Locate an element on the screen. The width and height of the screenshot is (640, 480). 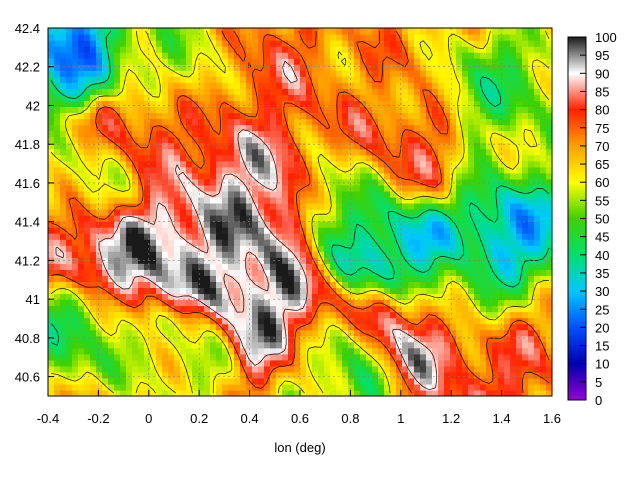
x-tick-label: 0 is located at coordinates (148, 418).